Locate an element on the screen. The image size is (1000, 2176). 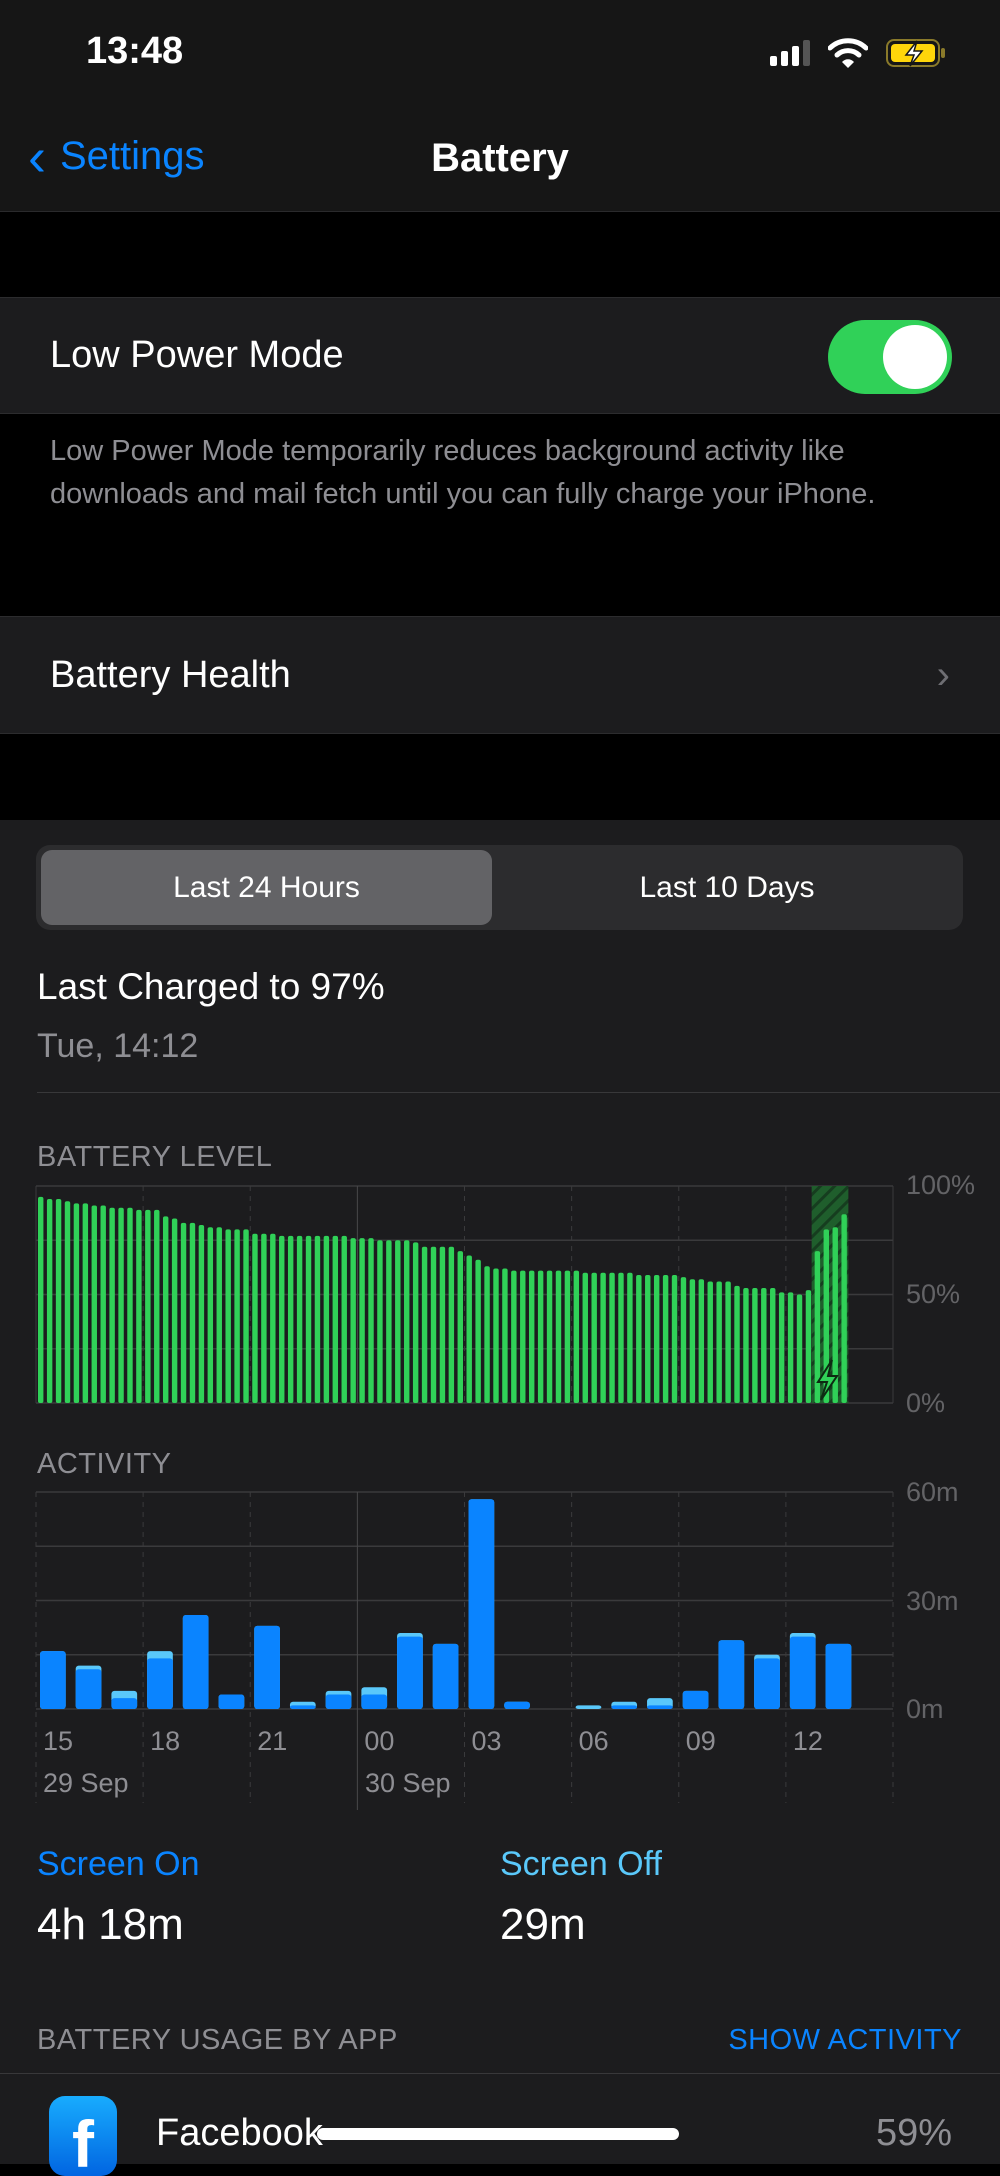
chevron-right-icon: › is located at coordinates (943, 674).